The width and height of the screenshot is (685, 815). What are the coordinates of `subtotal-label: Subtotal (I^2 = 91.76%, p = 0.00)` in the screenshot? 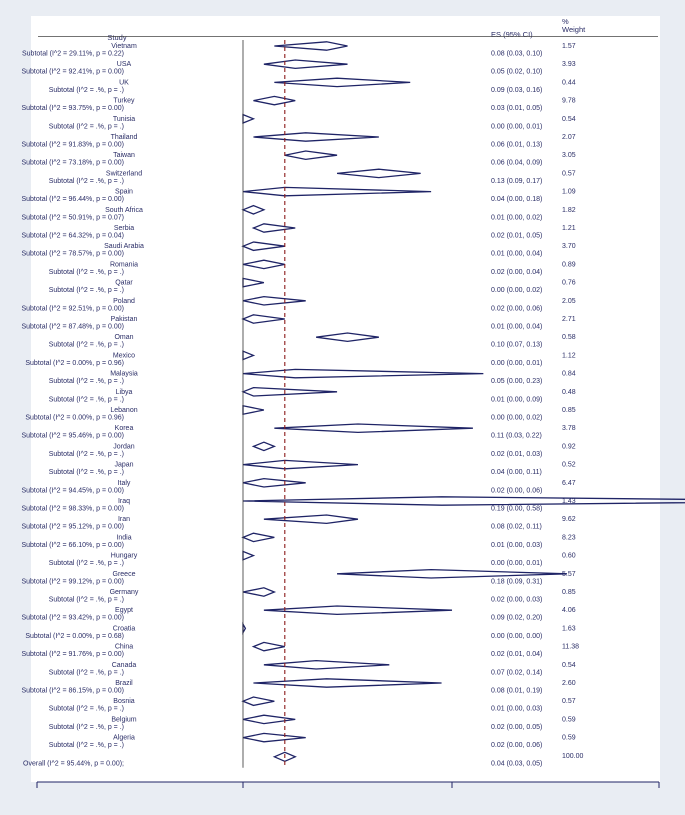 It's located at (72, 654).